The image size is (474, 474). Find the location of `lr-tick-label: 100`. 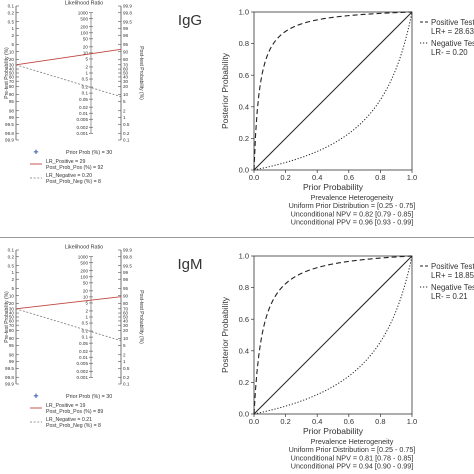

lr-tick-label: 100 is located at coordinates (84, 276).